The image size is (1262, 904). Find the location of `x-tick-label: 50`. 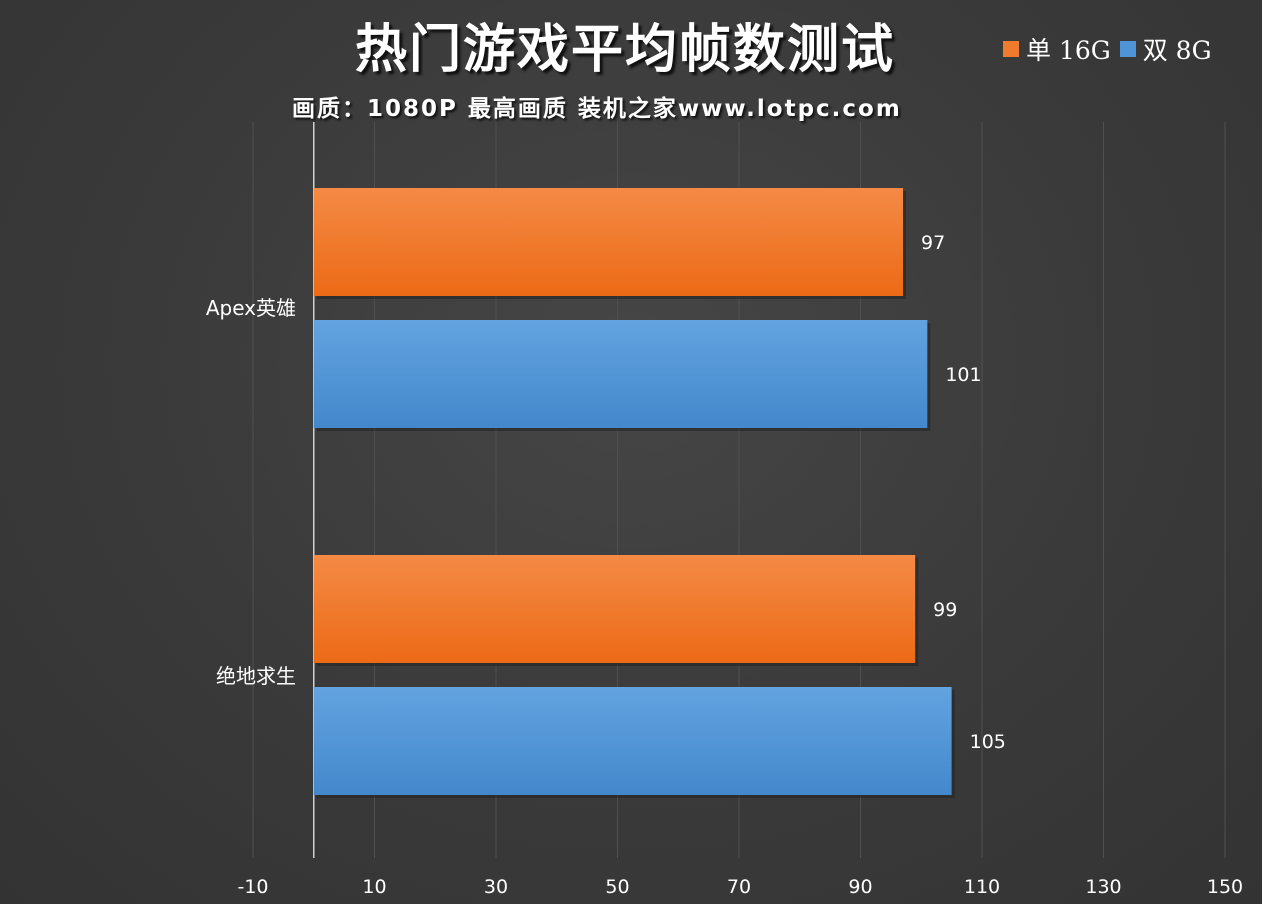

x-tick-label: 50 is located at coordinates (617, 887).